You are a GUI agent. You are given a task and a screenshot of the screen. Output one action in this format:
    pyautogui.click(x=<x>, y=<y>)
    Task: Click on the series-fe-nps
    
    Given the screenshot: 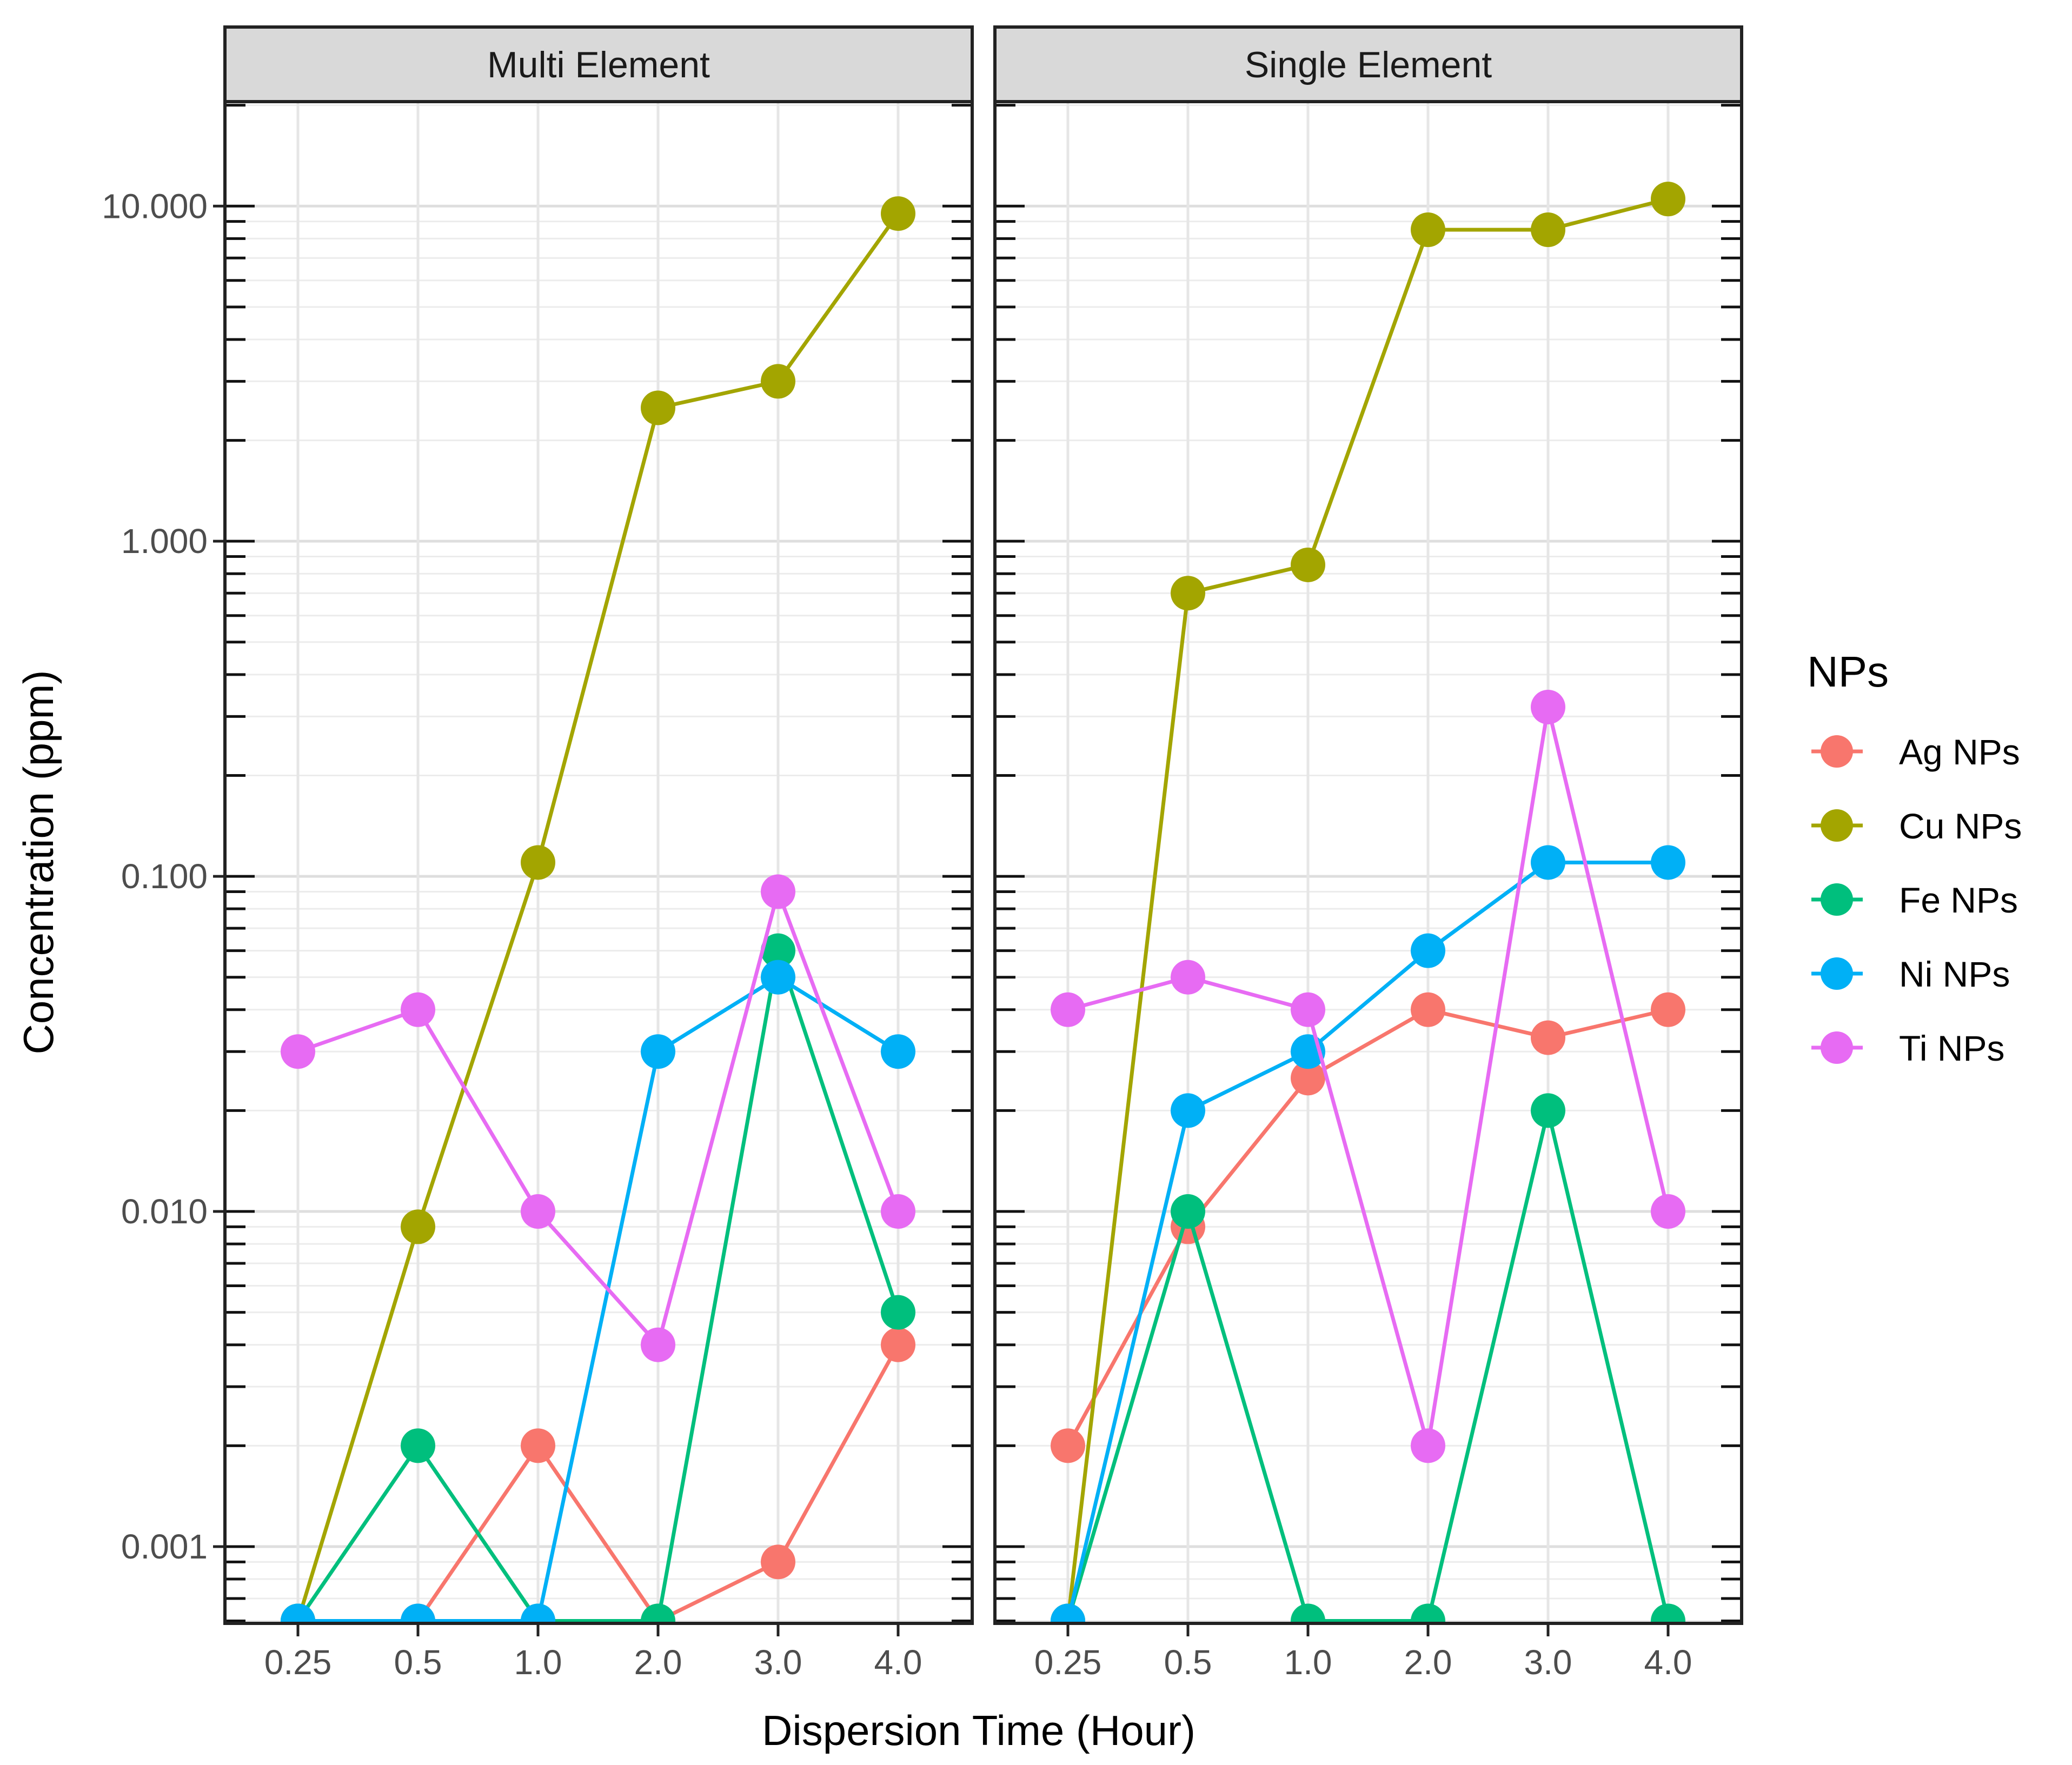 What is the action you would take?
    pyautogui.click(x=598, y=1278)
    